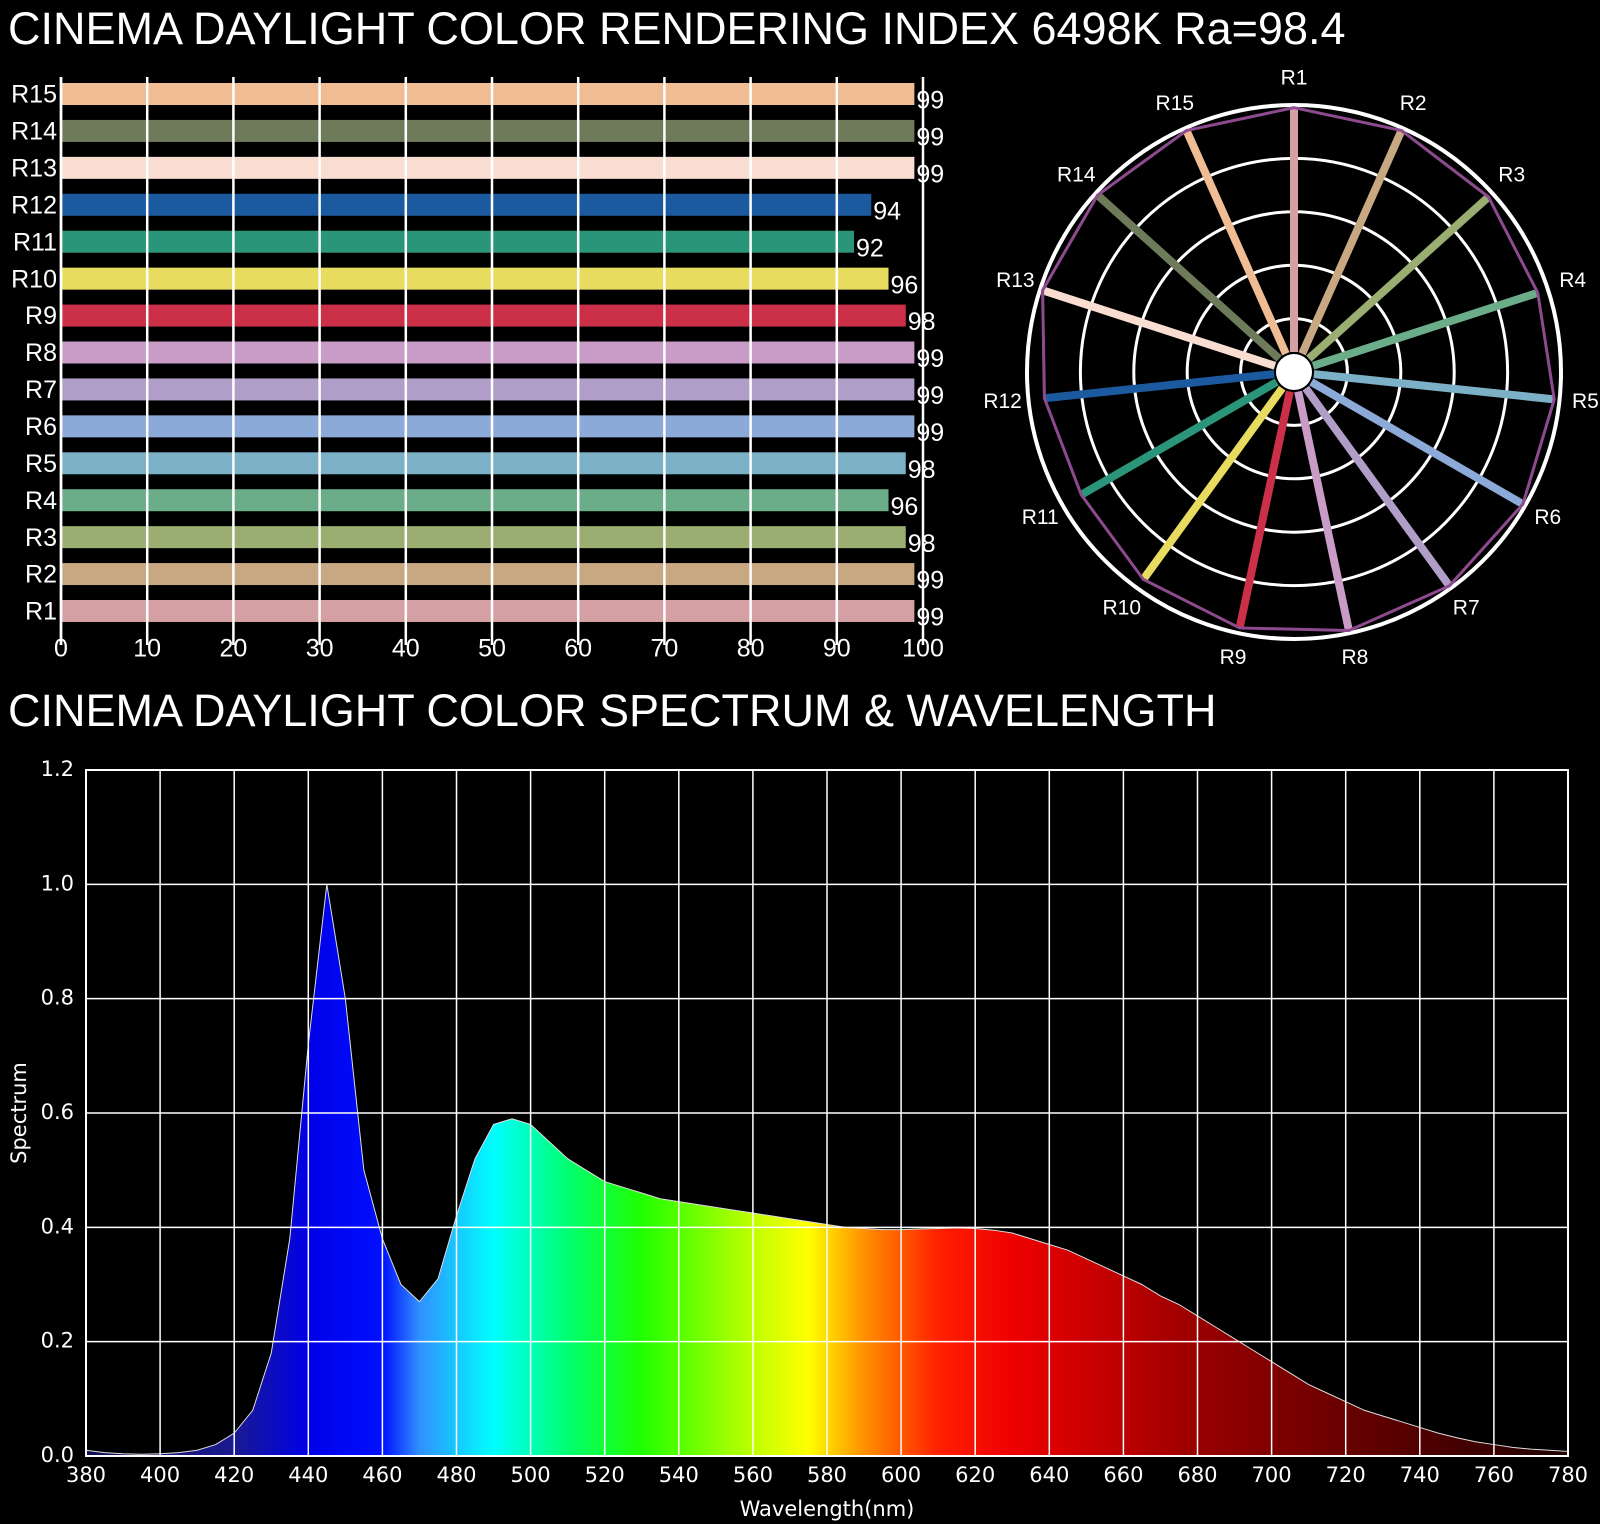 The height and width of the screenshot is (1524, 1600). What do you see at coordinates (57, 998) in the screenshot?
I see `y-tick-label: 0.8` at bounding box center [57, 998].